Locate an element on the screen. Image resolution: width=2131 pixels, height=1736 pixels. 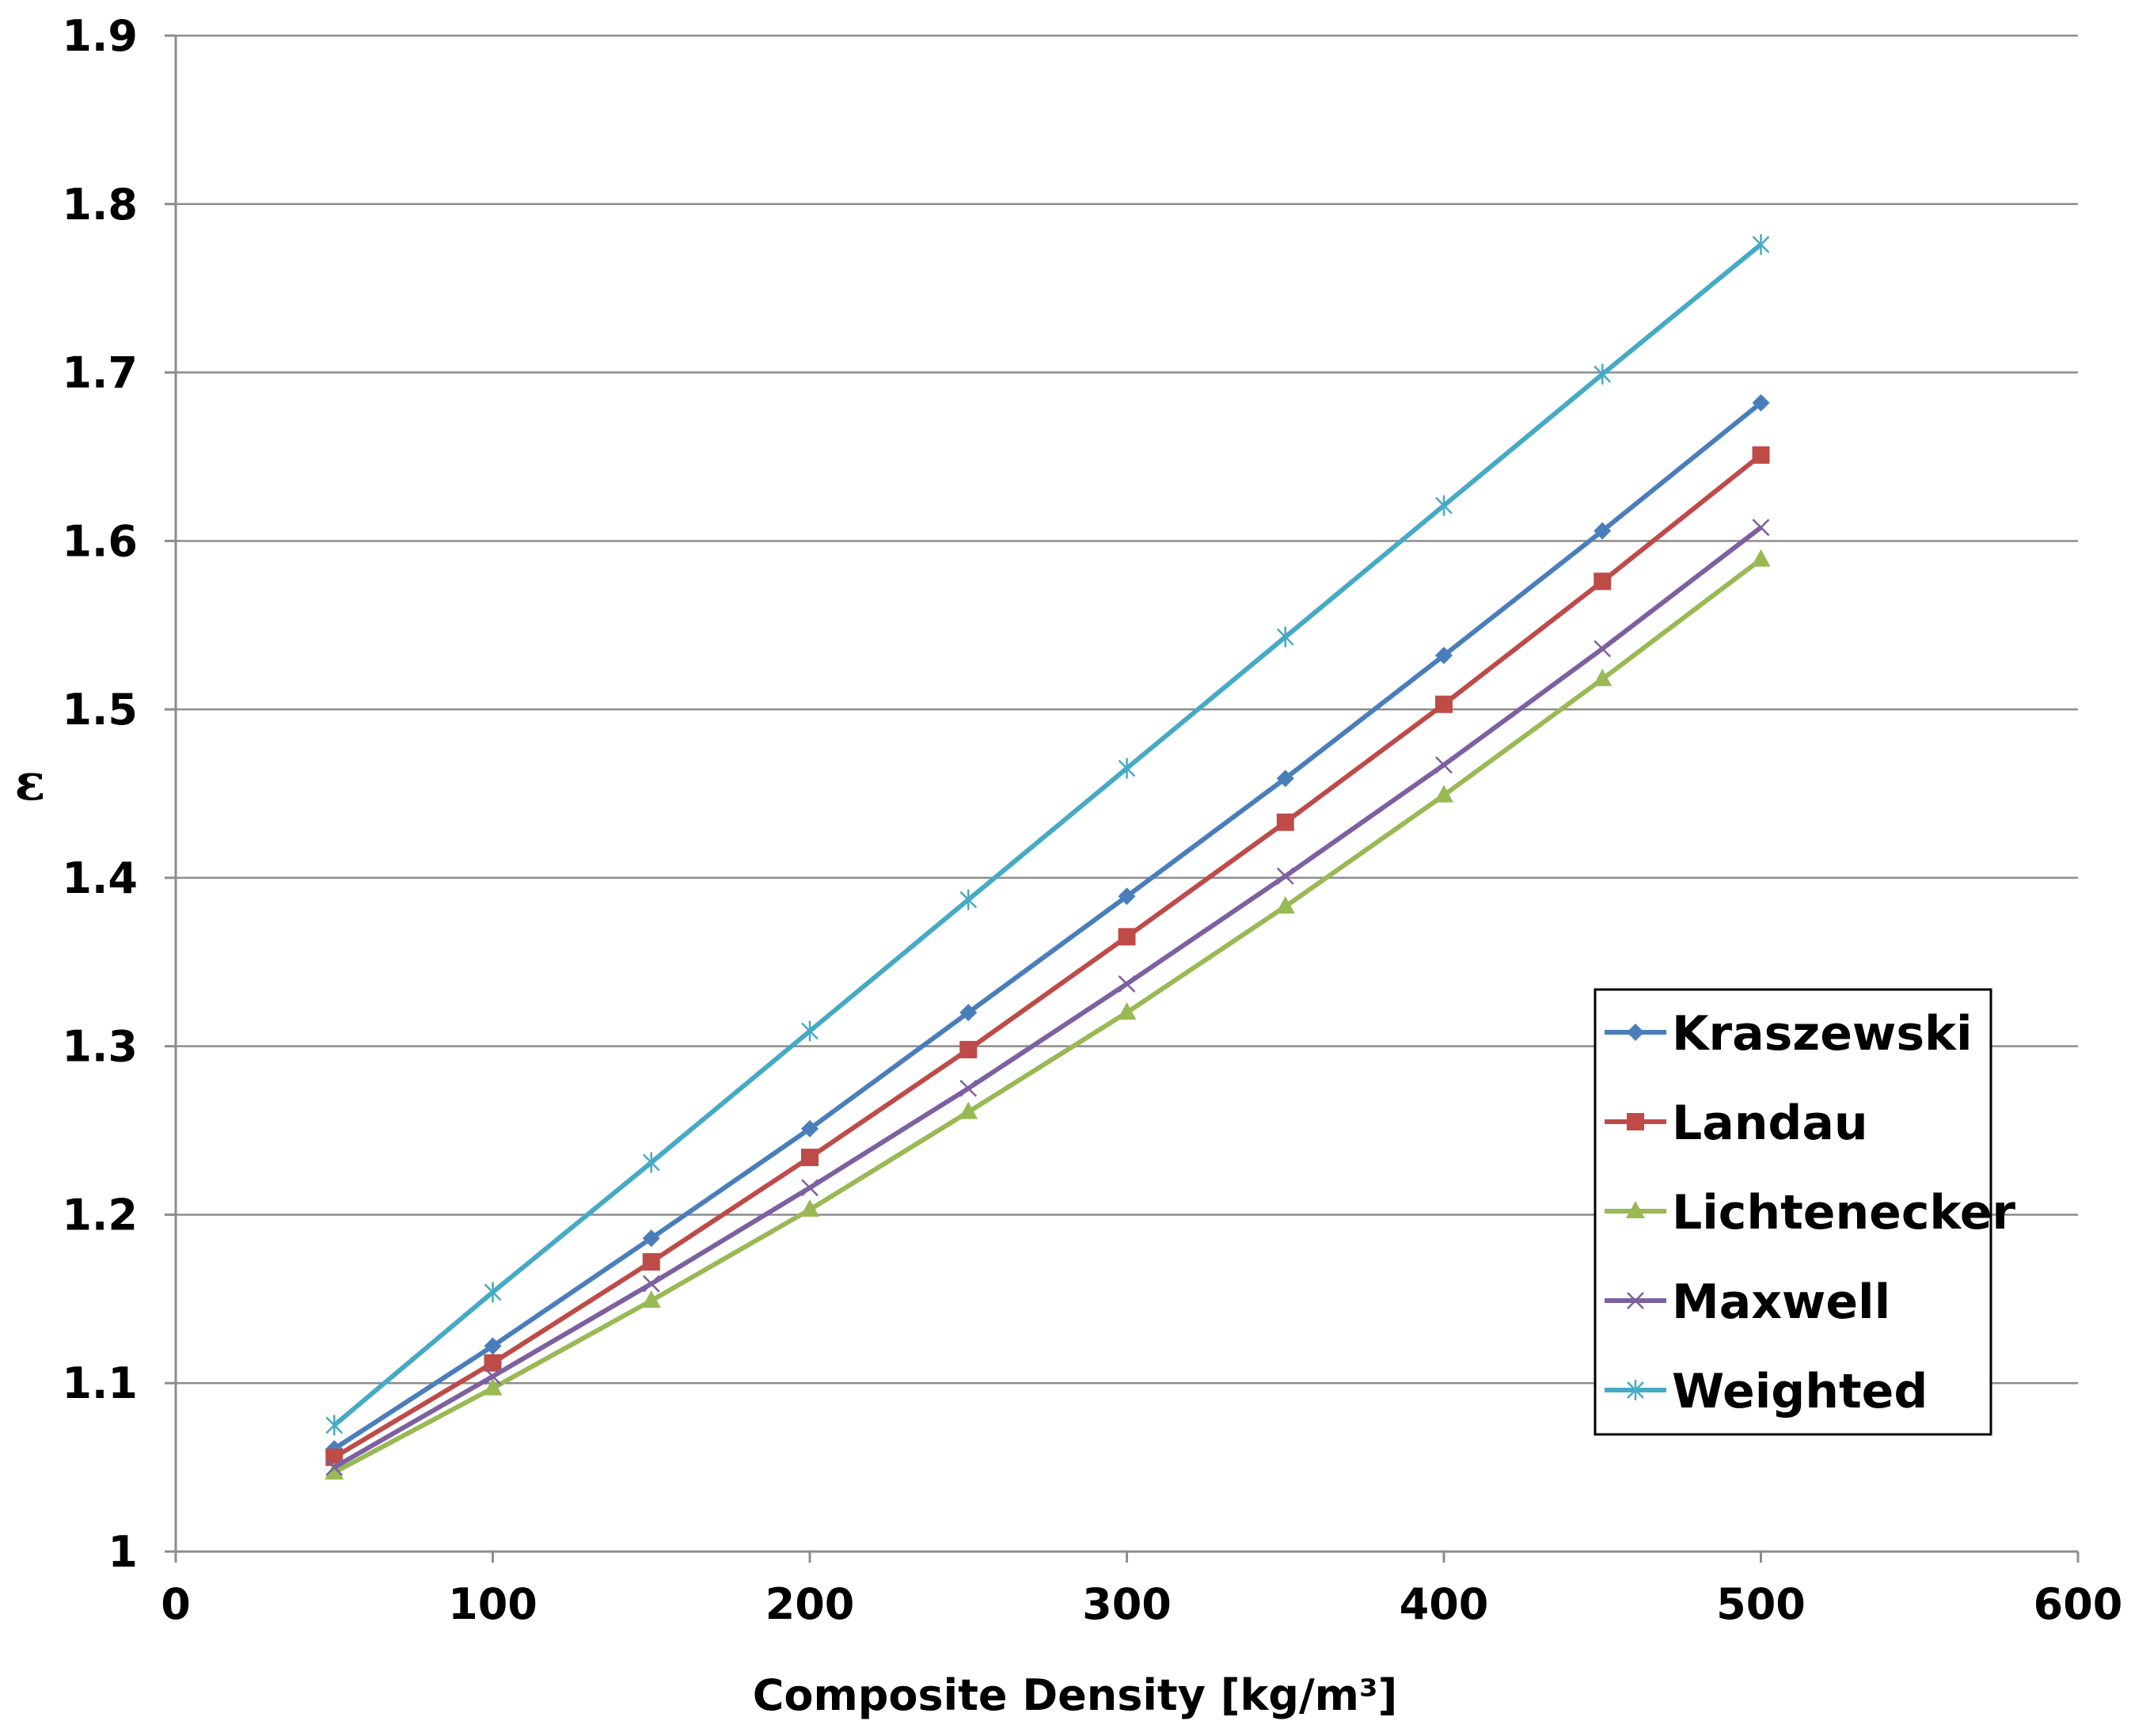
y-tick-label: 1 is located at coordinates (123, 1552).